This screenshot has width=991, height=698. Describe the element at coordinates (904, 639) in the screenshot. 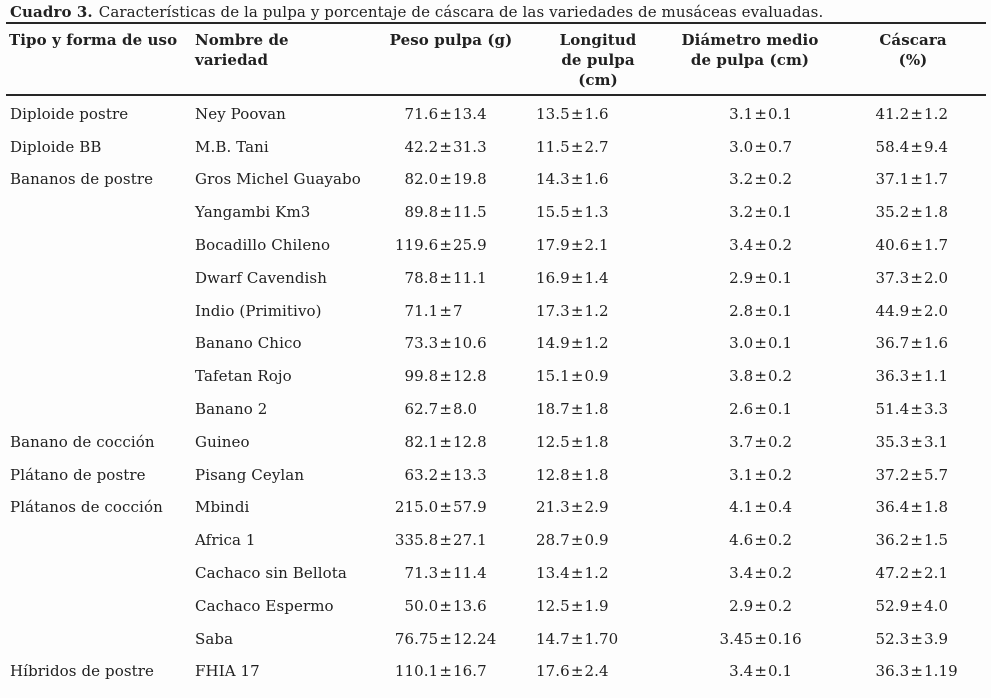

I see `measurement-value: 52.3 ±3.9` at that location.